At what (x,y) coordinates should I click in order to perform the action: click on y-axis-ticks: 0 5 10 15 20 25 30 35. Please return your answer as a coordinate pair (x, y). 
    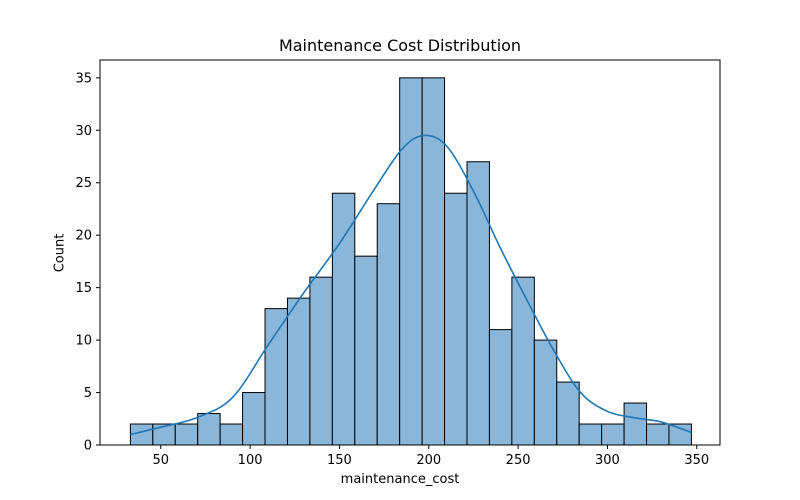
    Looking at the image, I should click on (87, 262).